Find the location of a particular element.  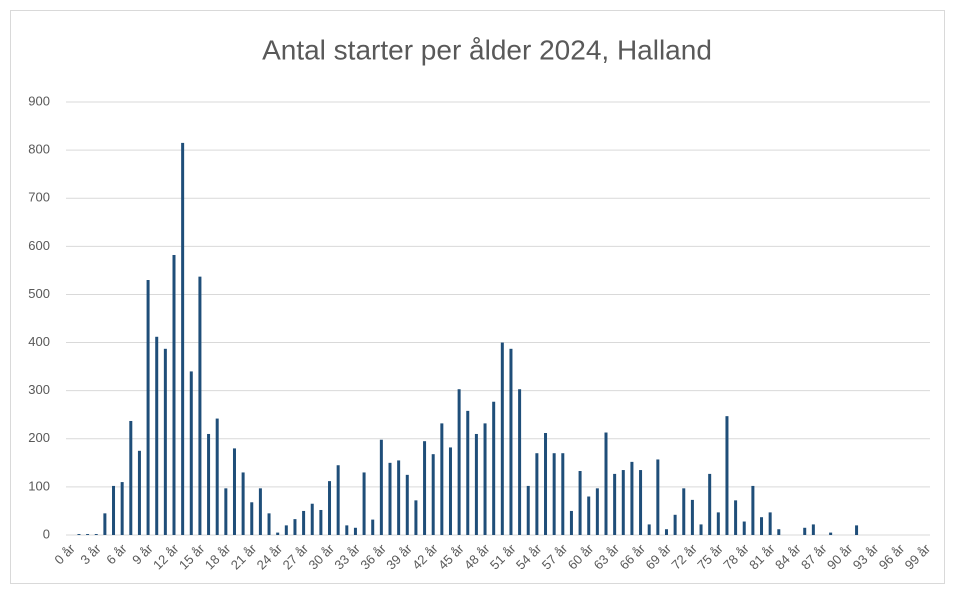

y-tick-label: 900 is located at coordinates (39, 100).